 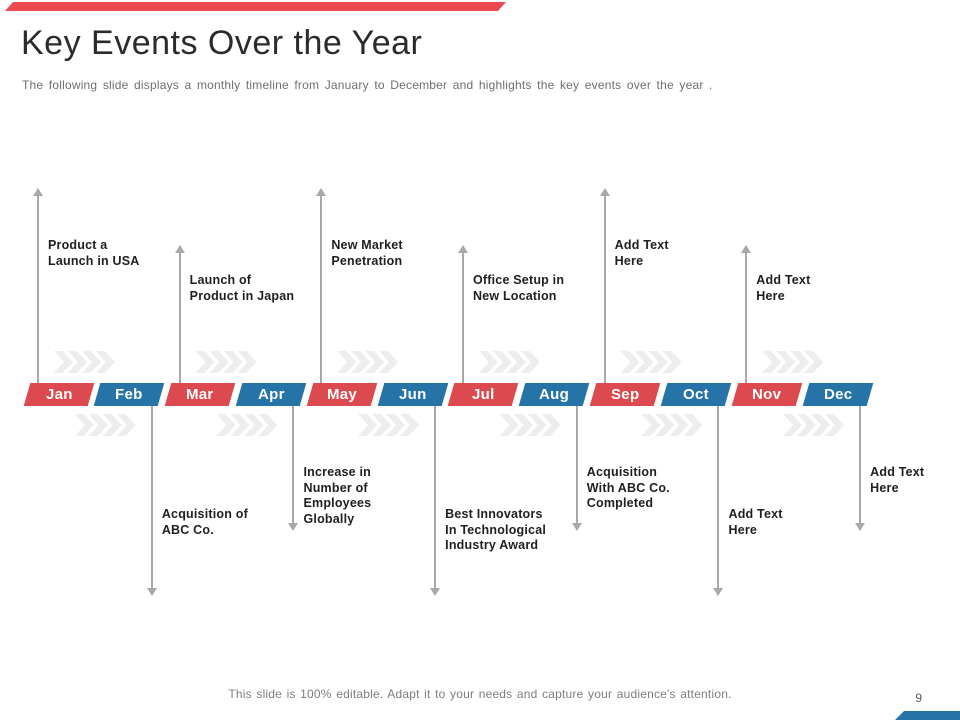 I want to click on event-label-mar: Launch of Product in Japan, so click(x=242, y=288).